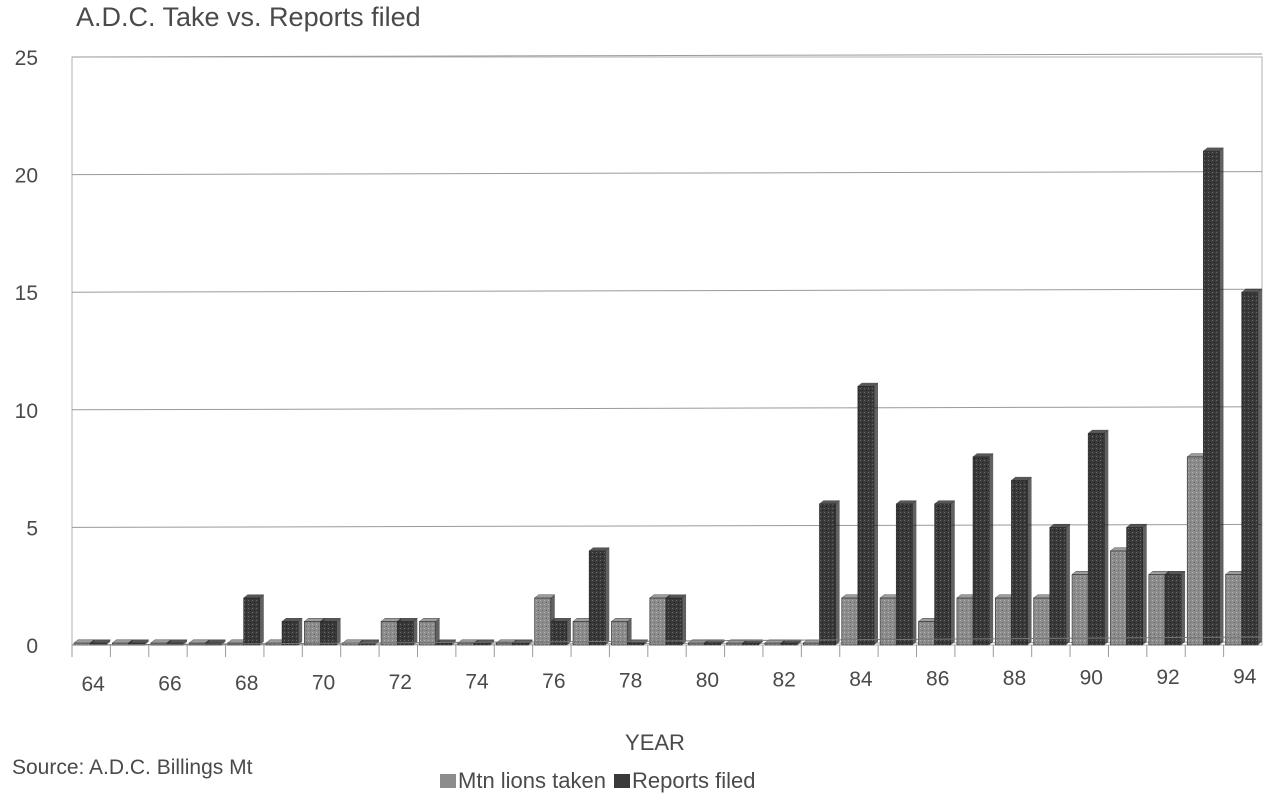  Describe the element at coordinates (448, 781) in the screenshot. I see `legend-swatch-taken` at that location.